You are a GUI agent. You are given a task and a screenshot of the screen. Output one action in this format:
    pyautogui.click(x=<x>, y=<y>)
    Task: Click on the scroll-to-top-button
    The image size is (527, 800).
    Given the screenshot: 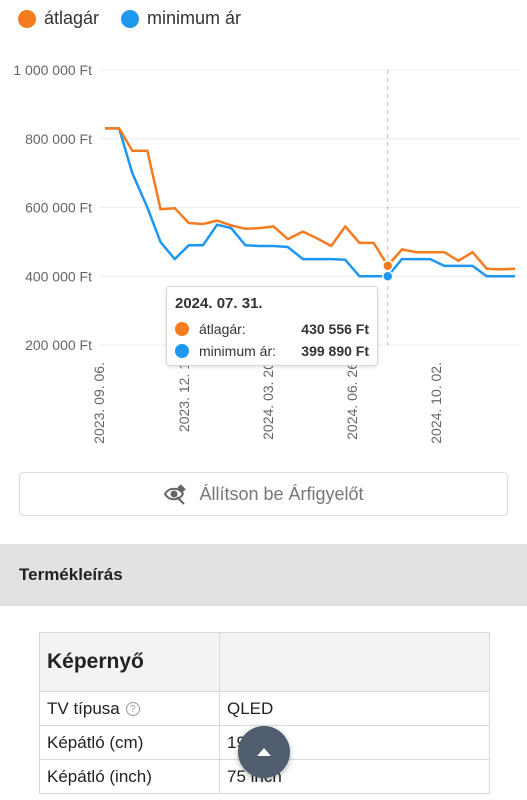 What is the action you would take?
    pyautogui.click(x=264, y=752)
    